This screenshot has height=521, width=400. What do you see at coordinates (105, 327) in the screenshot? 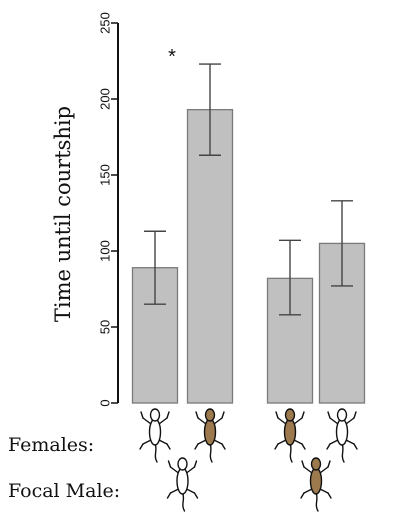
I see `y-tick-label: 50` at bounding box center [105, 327].